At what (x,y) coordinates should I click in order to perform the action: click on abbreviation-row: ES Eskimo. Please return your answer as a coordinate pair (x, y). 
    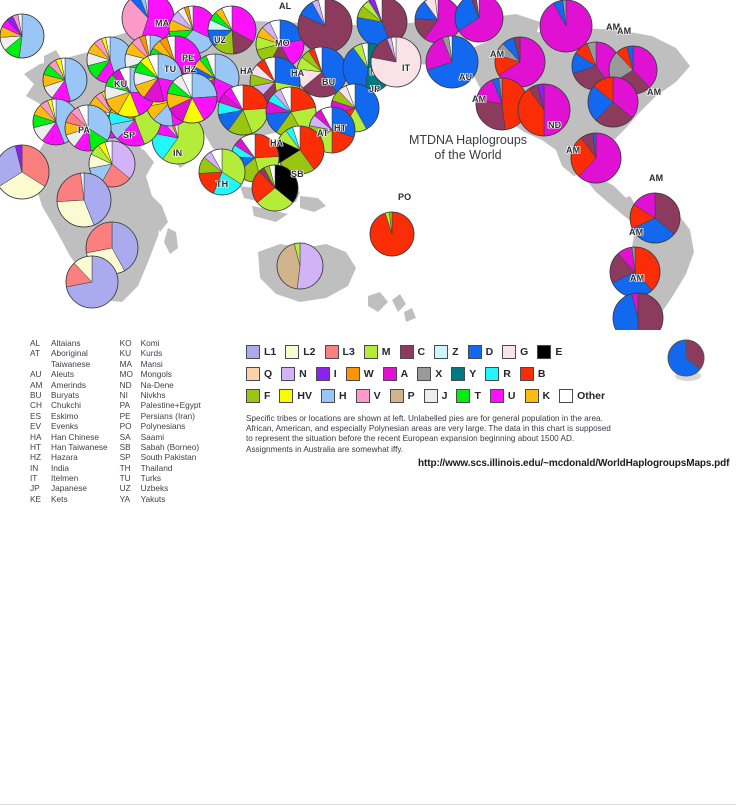
    Looking at the image, I should click on (69, 416).